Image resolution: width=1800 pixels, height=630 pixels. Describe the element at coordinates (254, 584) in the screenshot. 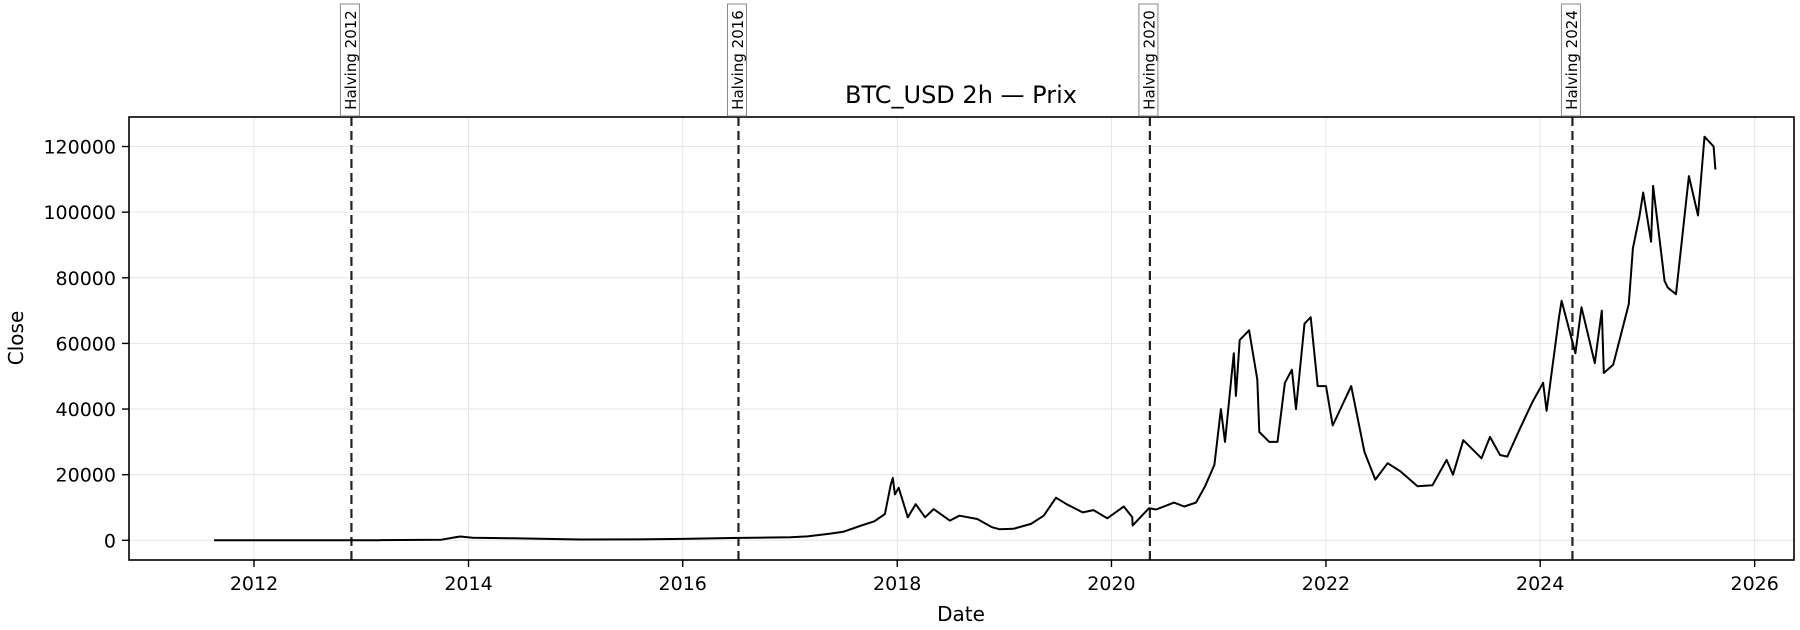

I see `x-tick-label: 2012` at that location.